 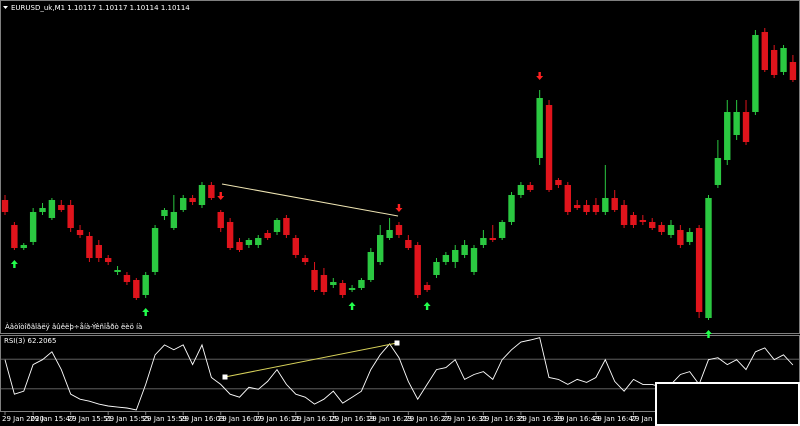 What do you see at coordinates (277, 419) in the screenshot?
I see `time-label: 29 Jan 16:11` at bounding box center [277, 419].